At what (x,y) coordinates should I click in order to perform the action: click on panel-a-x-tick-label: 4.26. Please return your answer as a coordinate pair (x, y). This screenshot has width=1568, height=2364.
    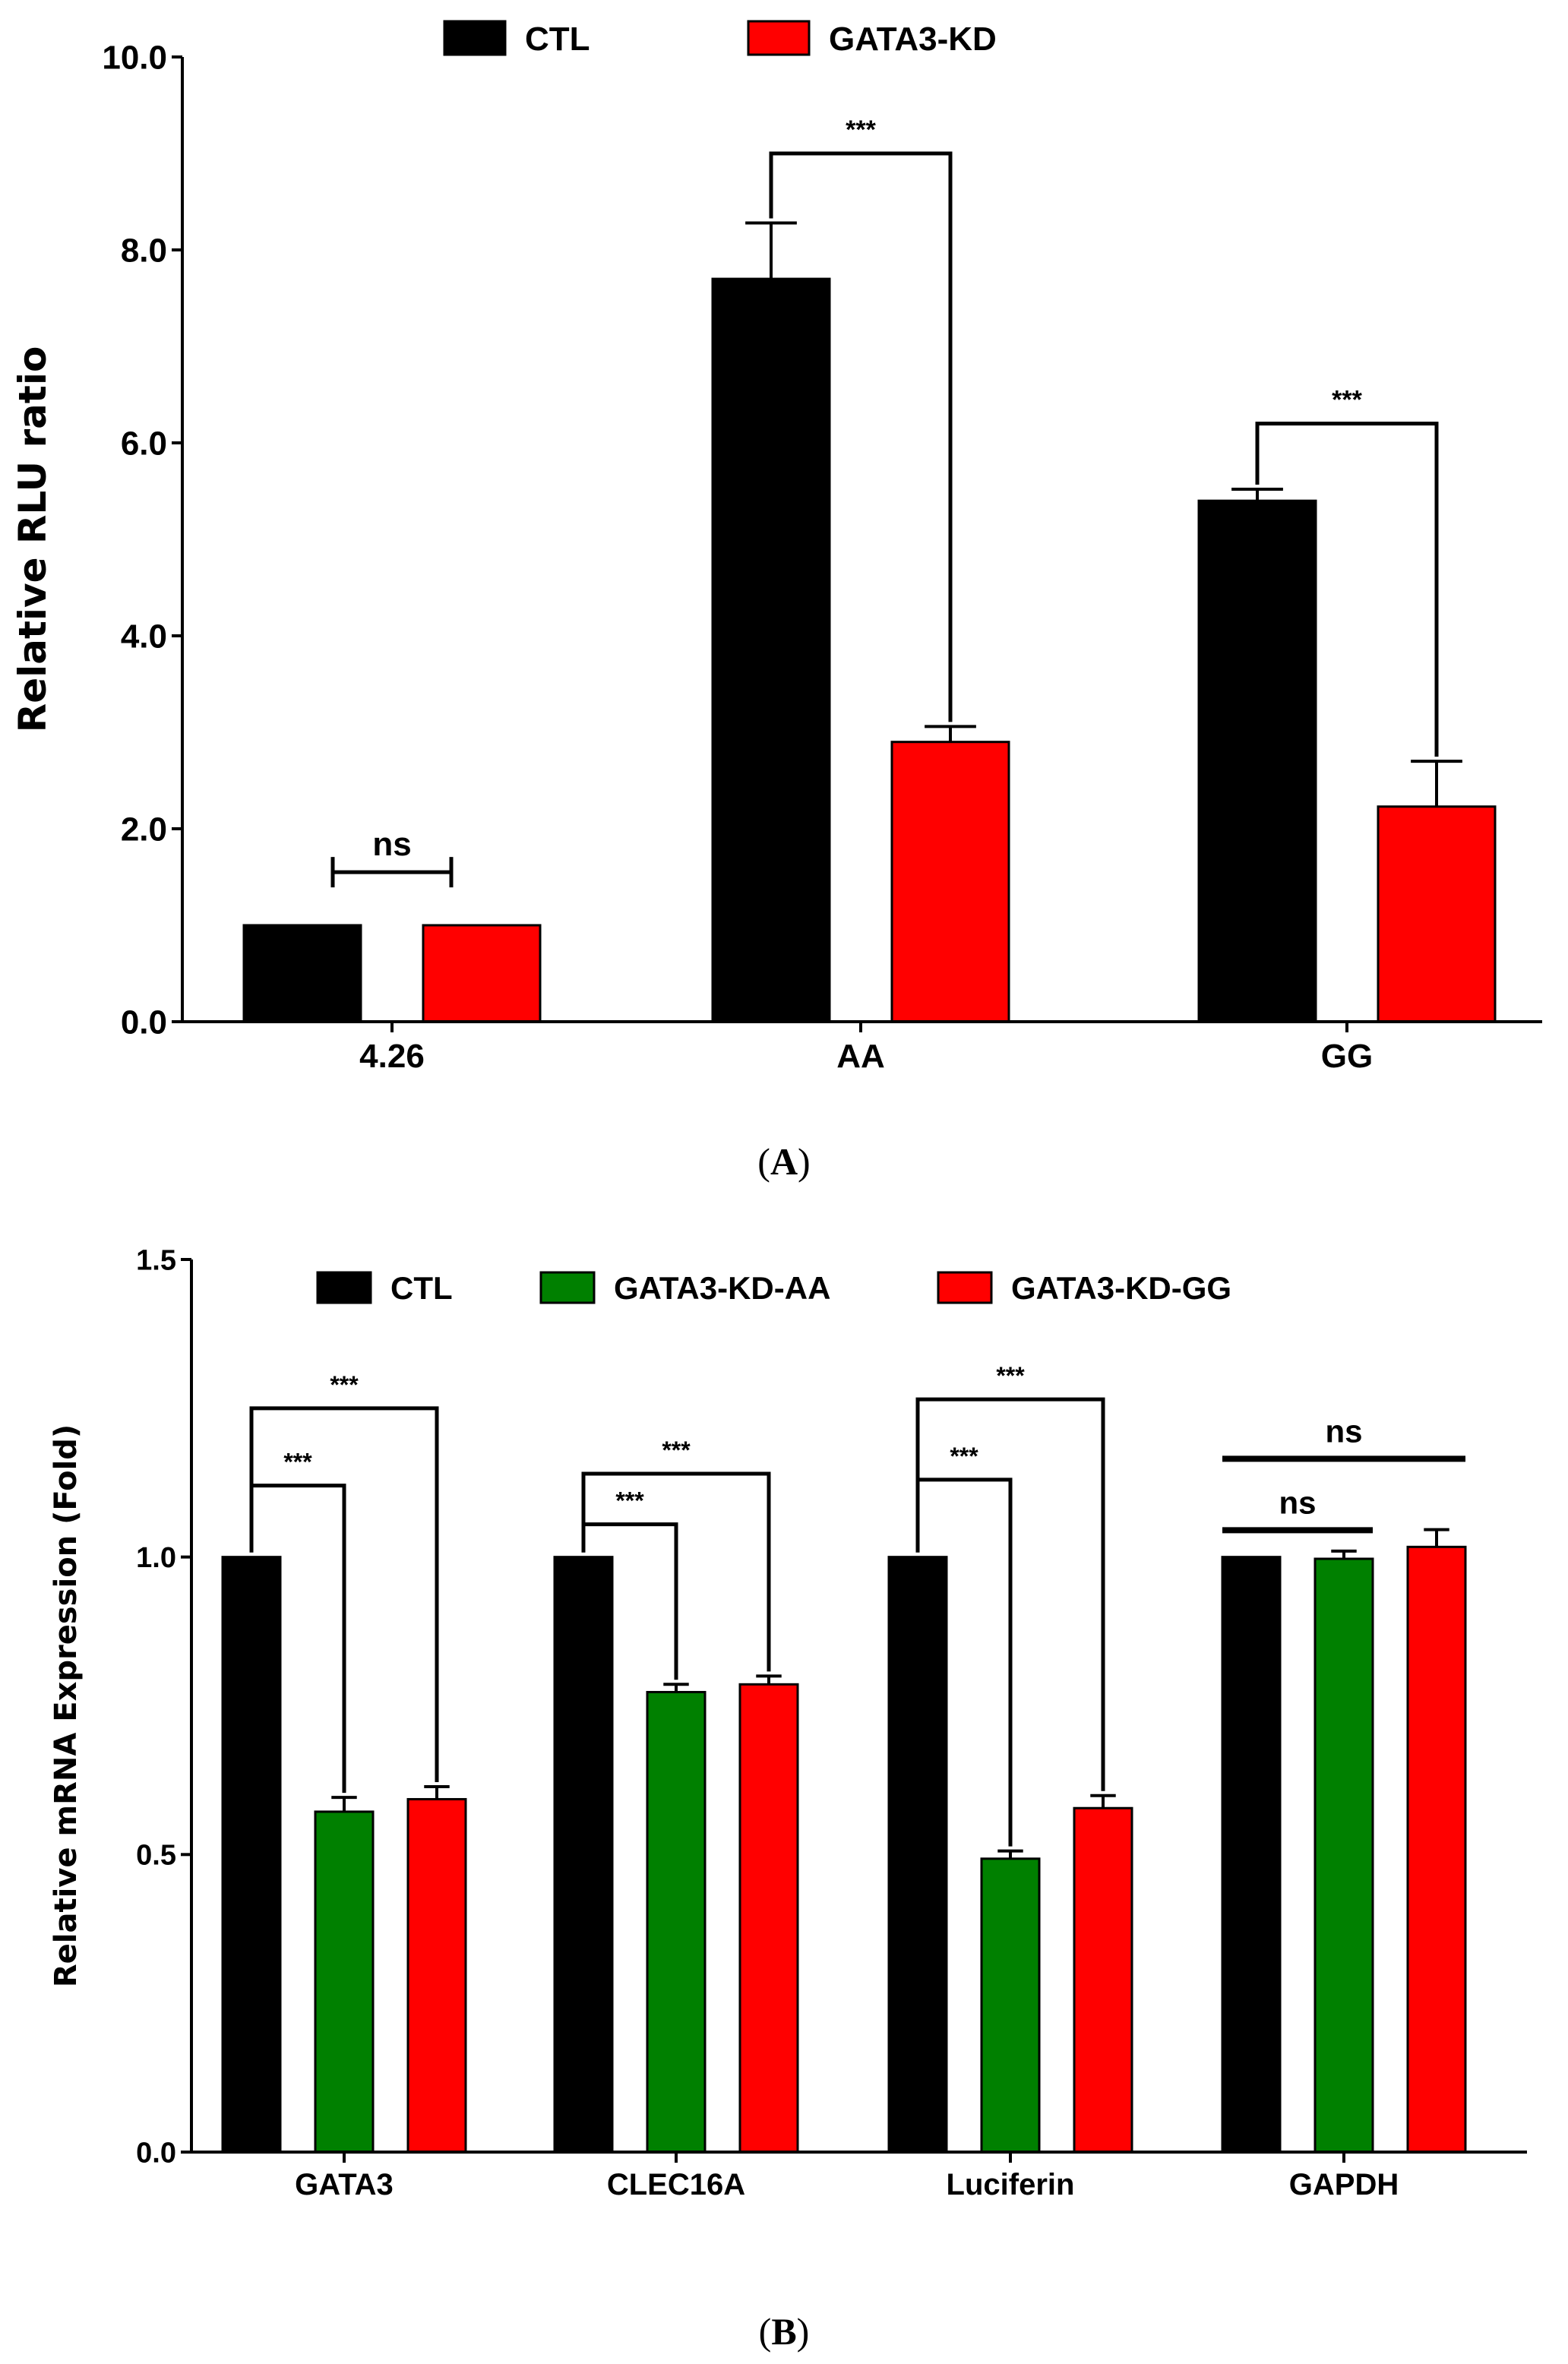
    Looking at the image, I should click on (392, 1056).